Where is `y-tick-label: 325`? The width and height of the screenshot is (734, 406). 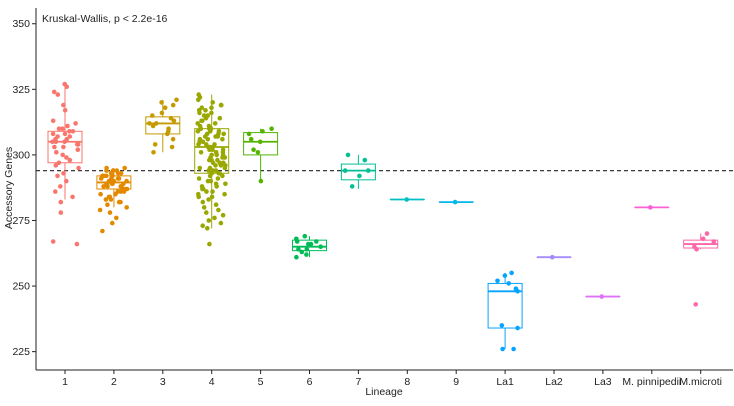 y-tick-label: 325 is located at coordinates (21, 90).